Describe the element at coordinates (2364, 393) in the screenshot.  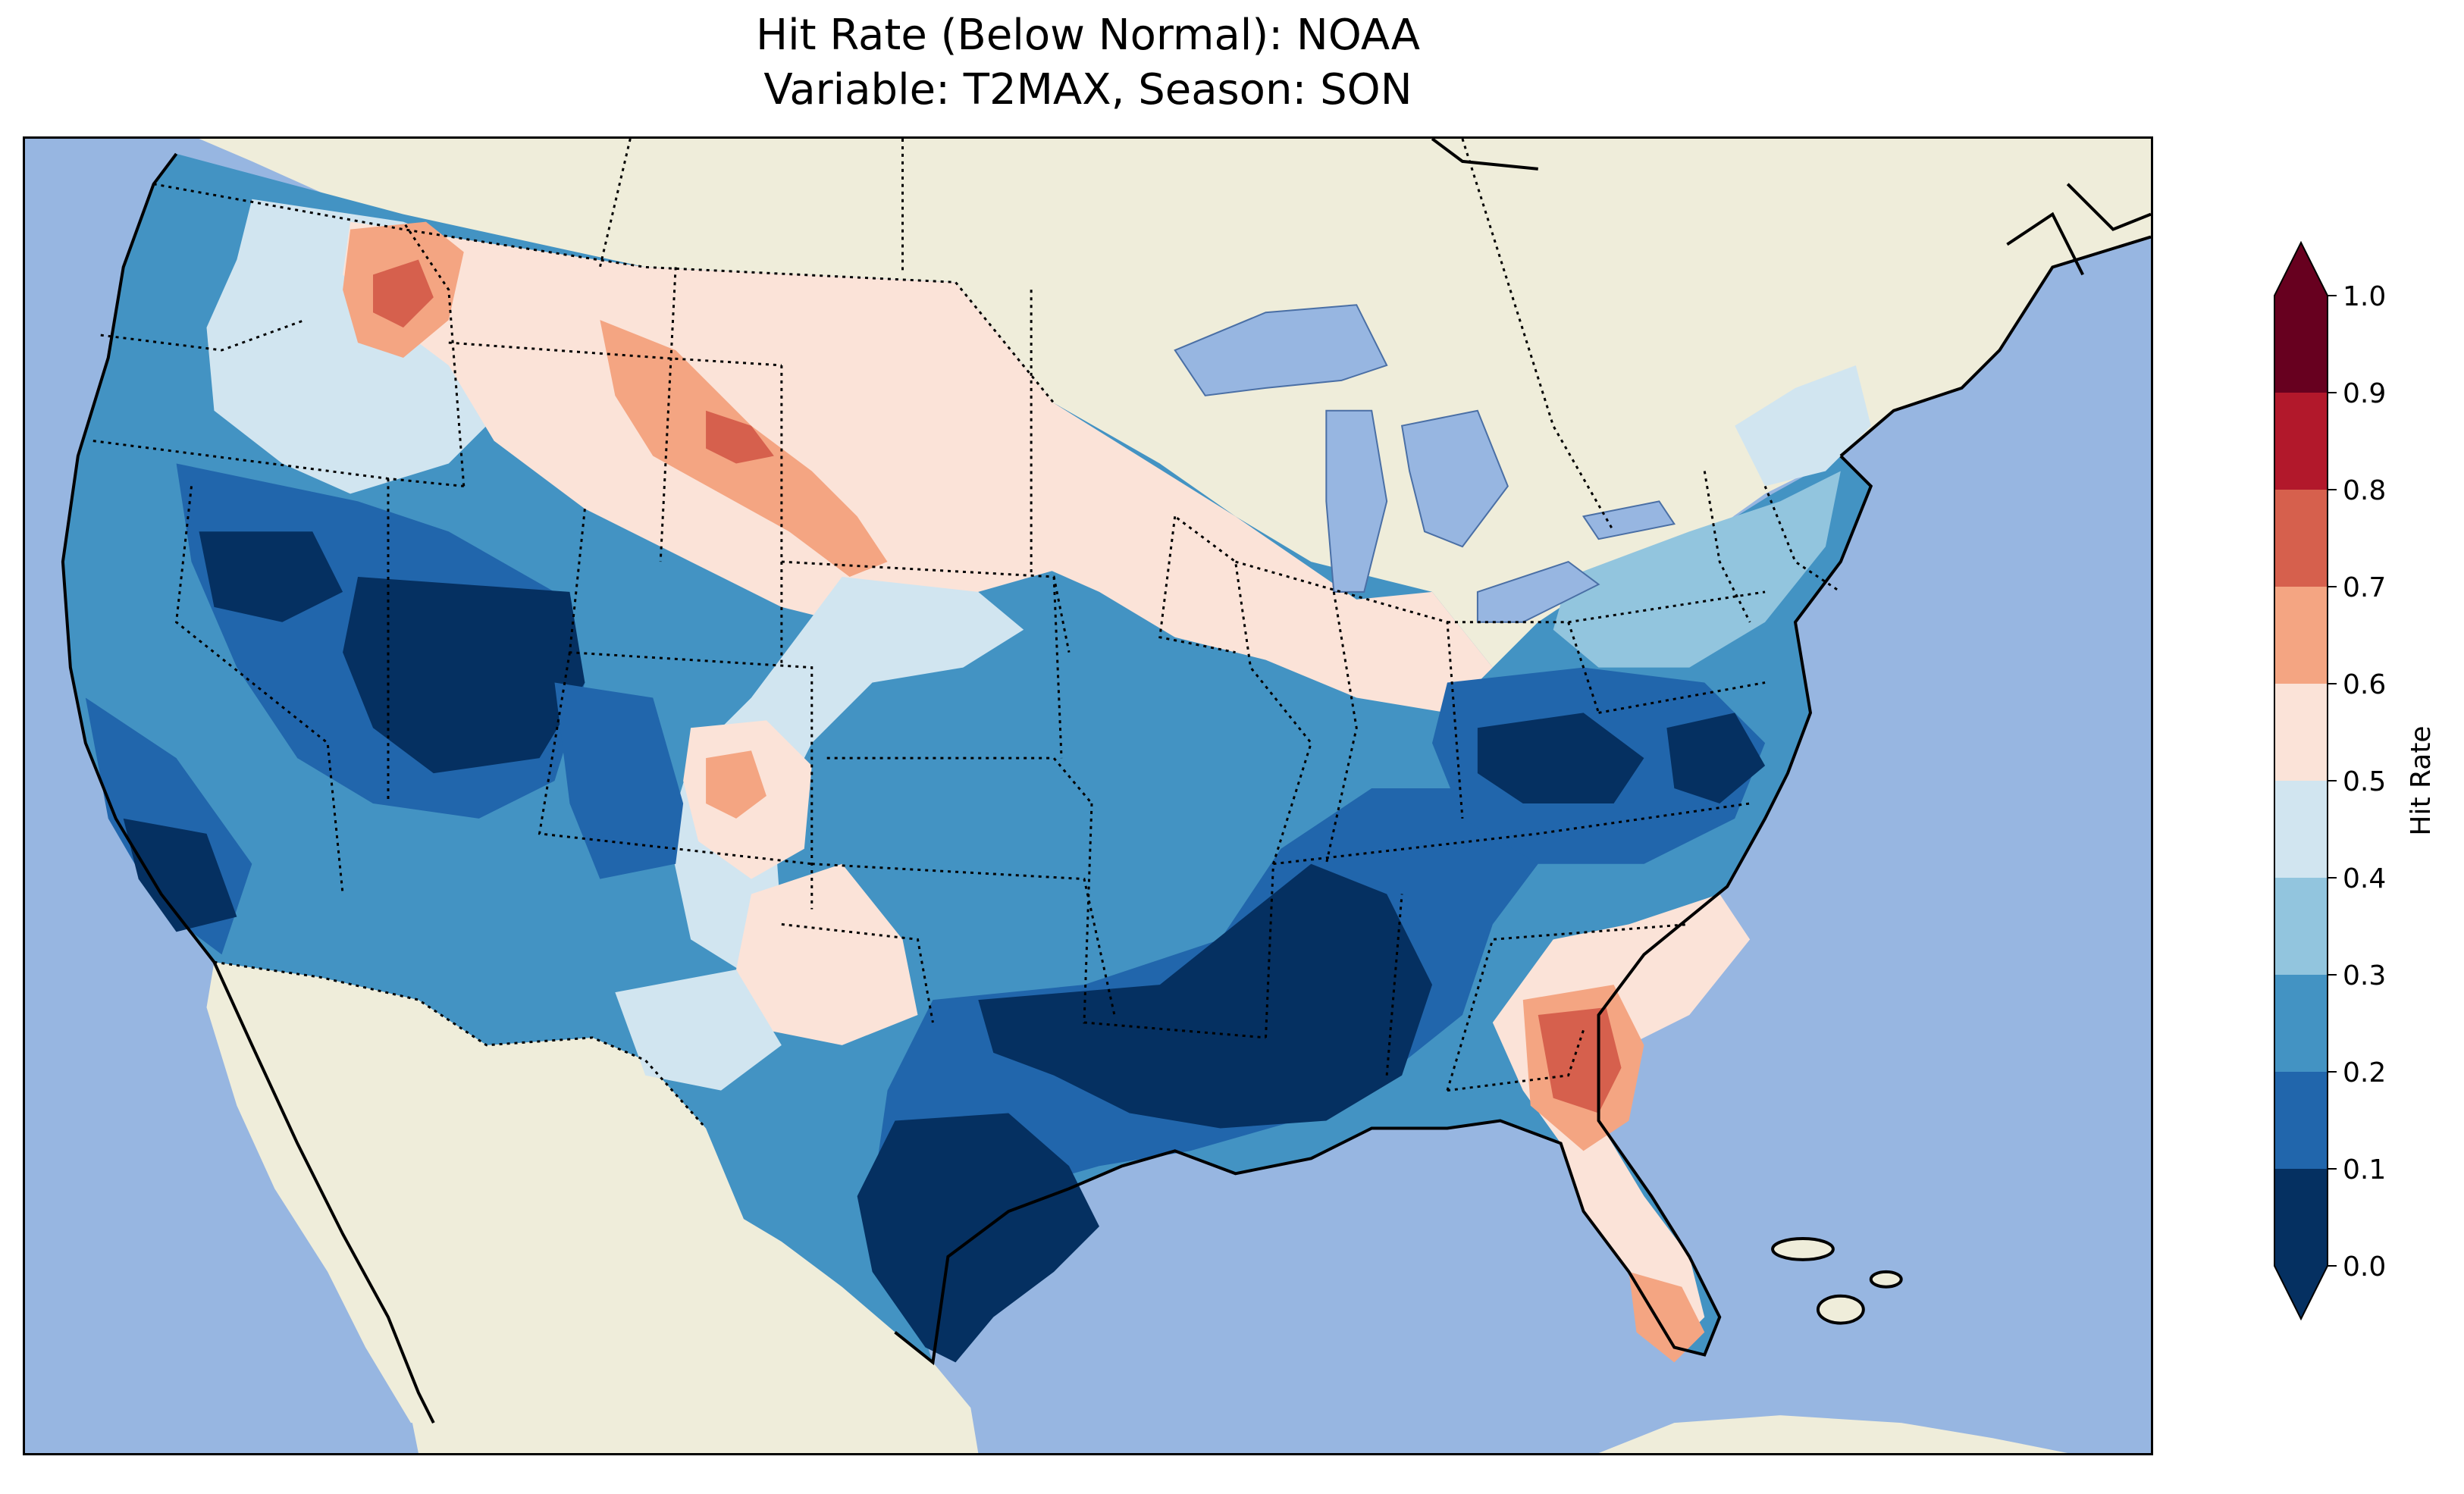
I see `colorbar-tick-label: 0.9` at that location.